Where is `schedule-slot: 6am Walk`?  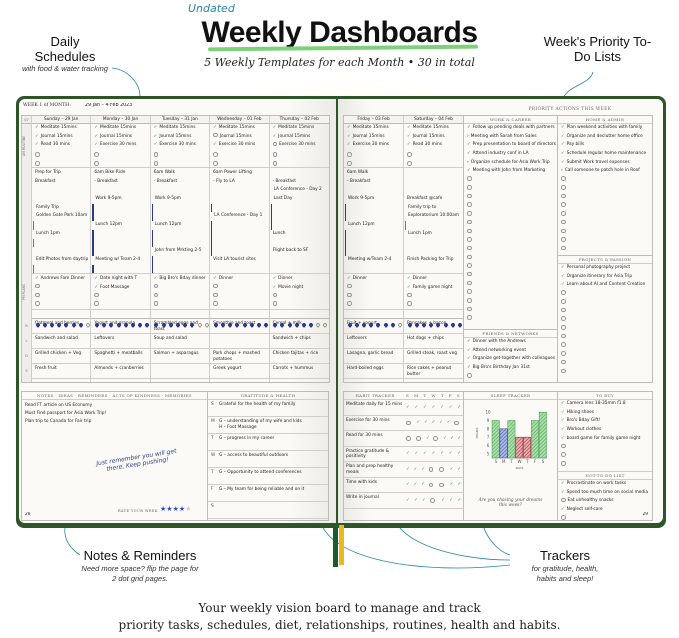 schedule-slot: 6am Walk is located at coordinates (358, 172).